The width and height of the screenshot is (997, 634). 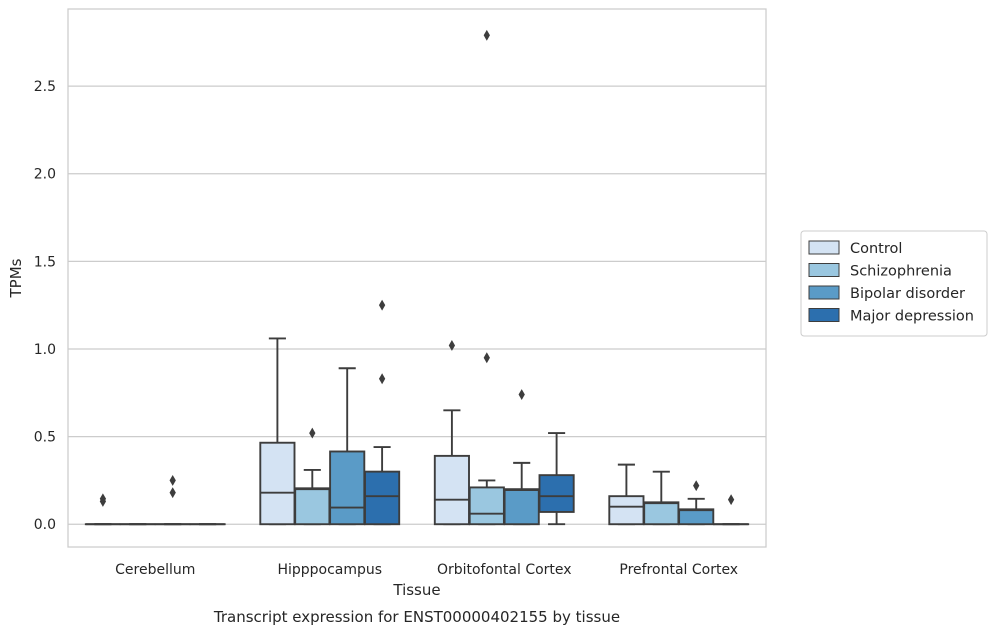 I want to click on y-tick-label: 2.0, so click(x=45, y=175).